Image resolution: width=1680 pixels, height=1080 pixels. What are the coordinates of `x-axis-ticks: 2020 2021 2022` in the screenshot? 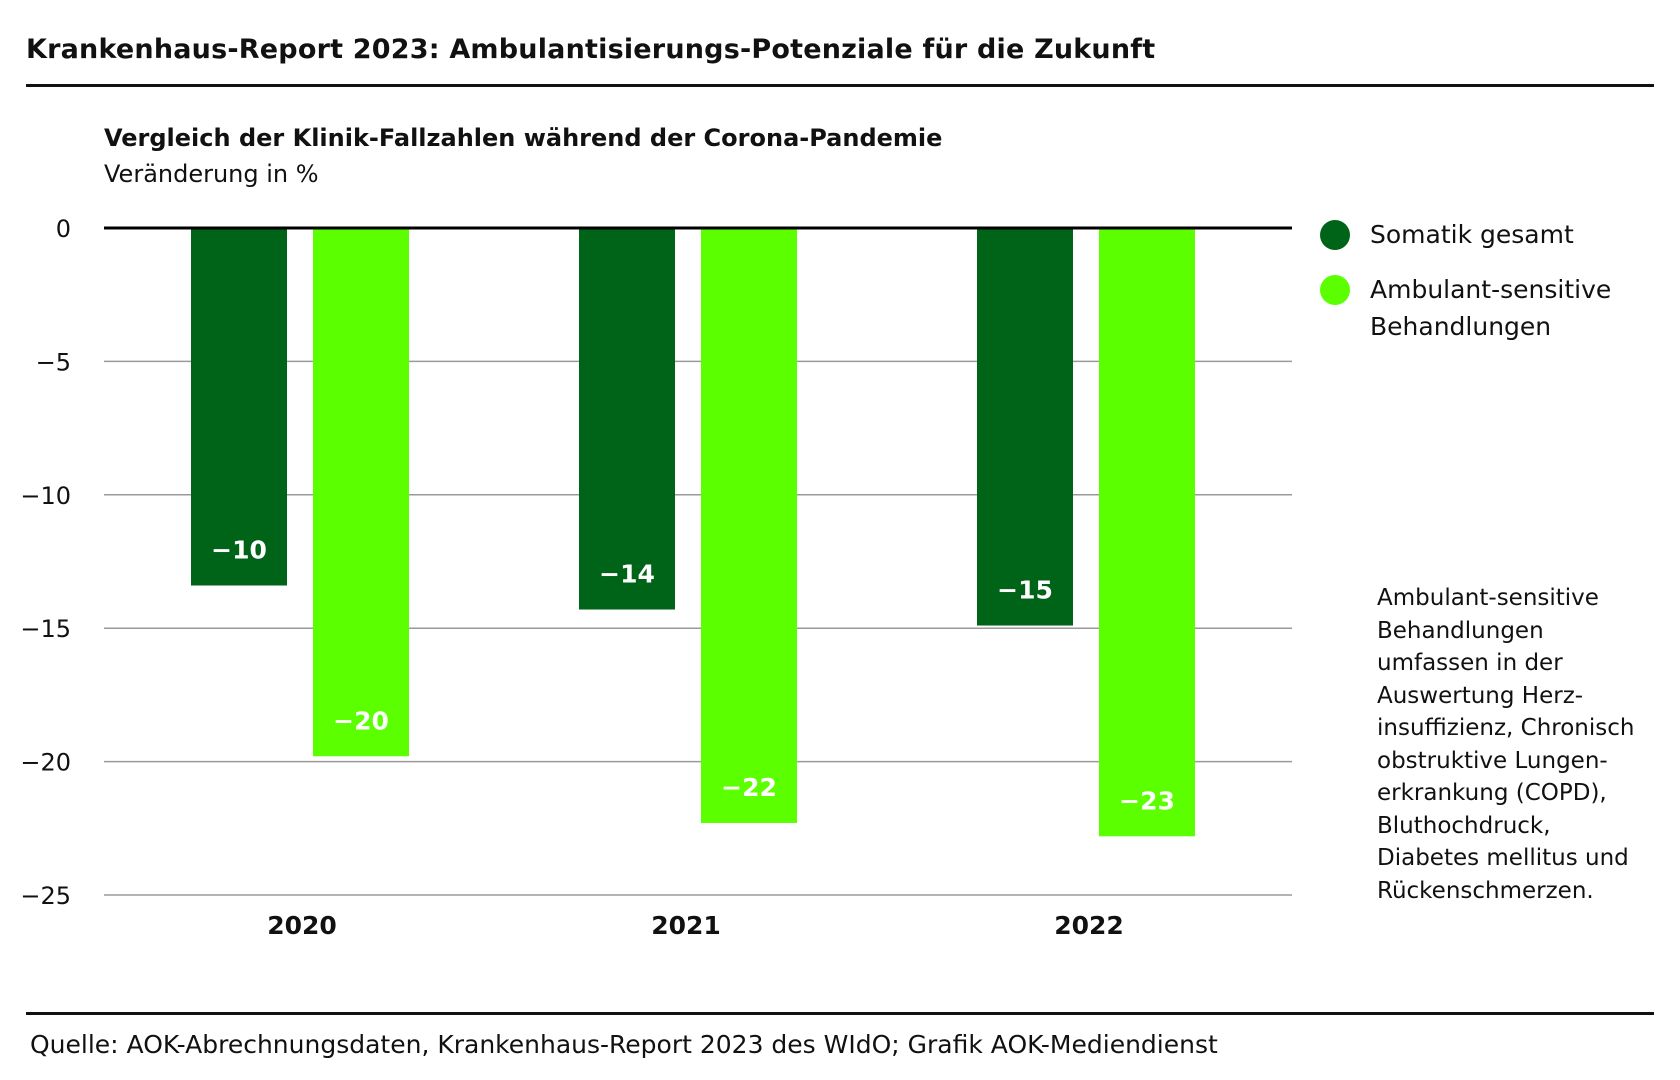 It's located at (695, 925).